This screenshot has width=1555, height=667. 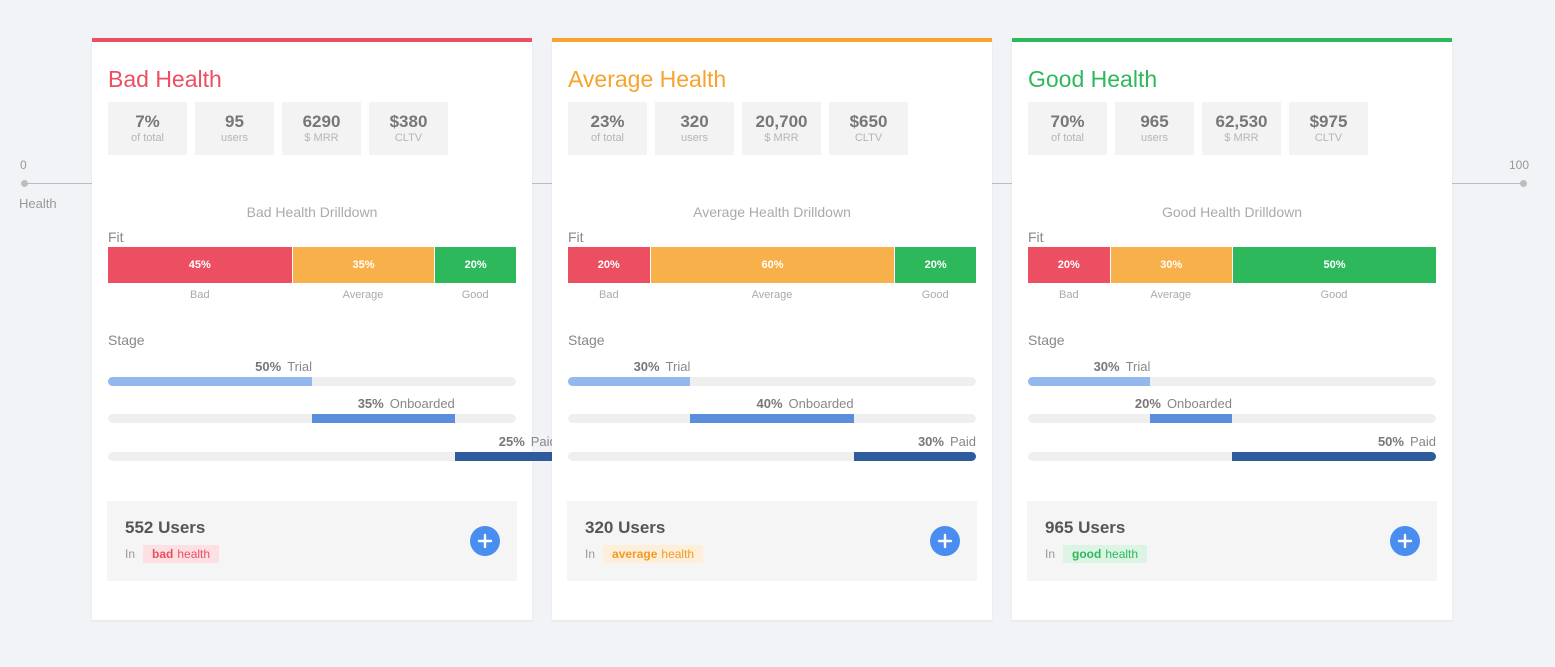 I want to click on stat-tile: 965 users, so click(x=1154, y=128).